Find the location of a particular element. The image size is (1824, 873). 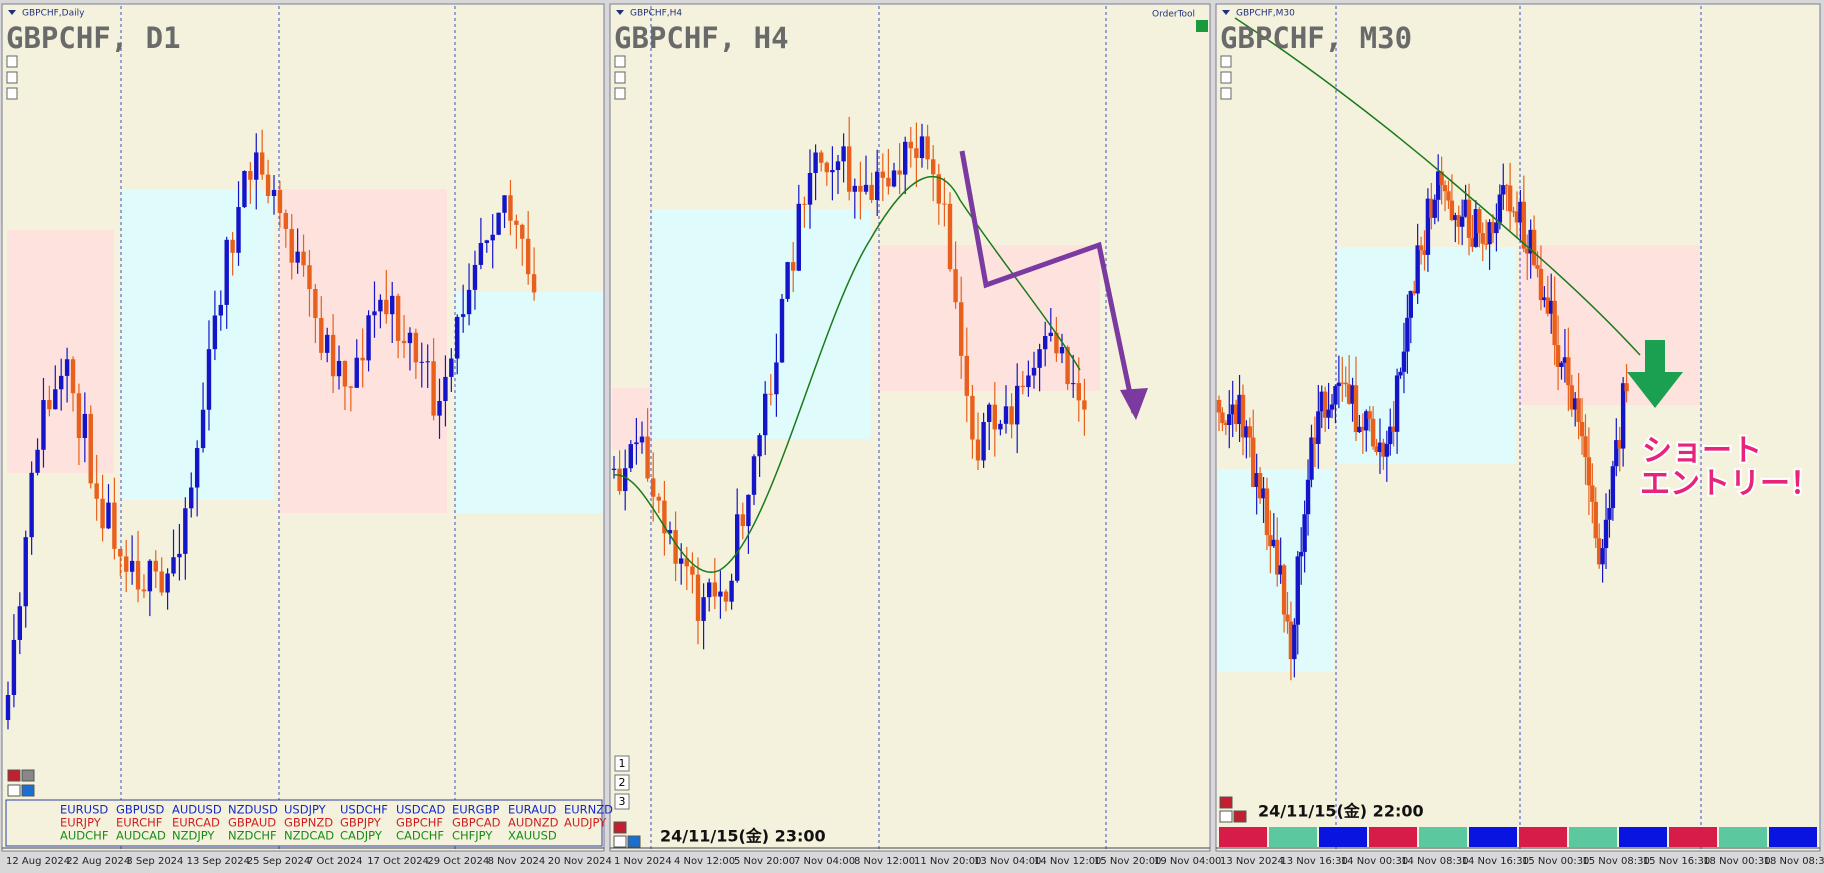

symbol-button: AUDUSD is located at coordinates (197, 810).